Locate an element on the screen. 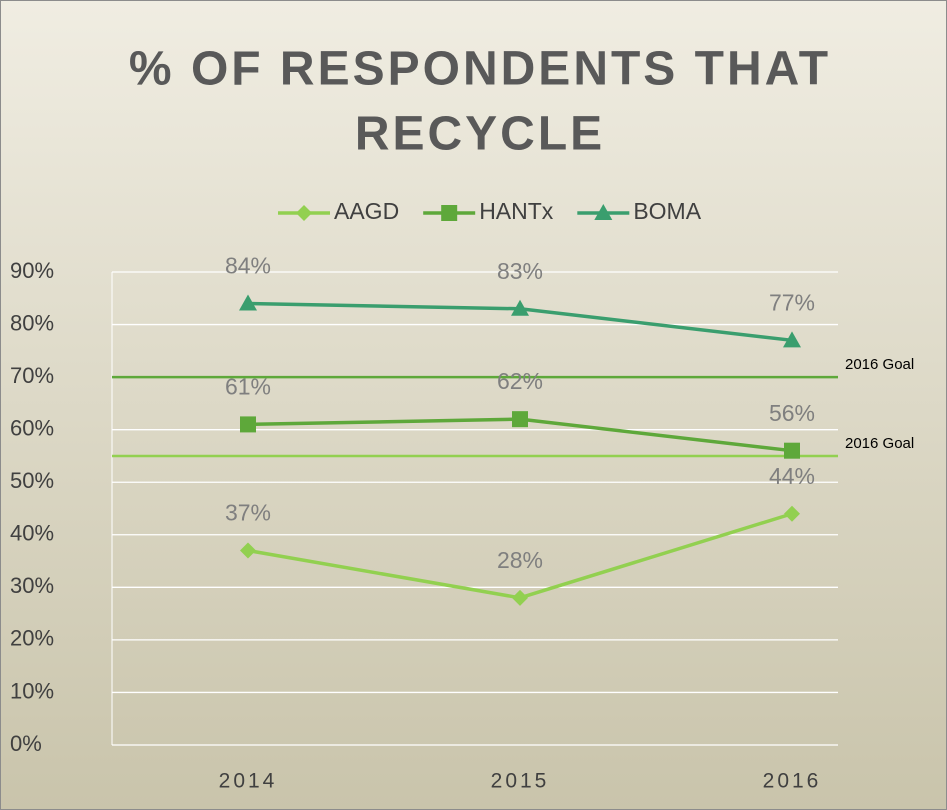  y-tick-label: 10% is located at coordinates (32, 690).